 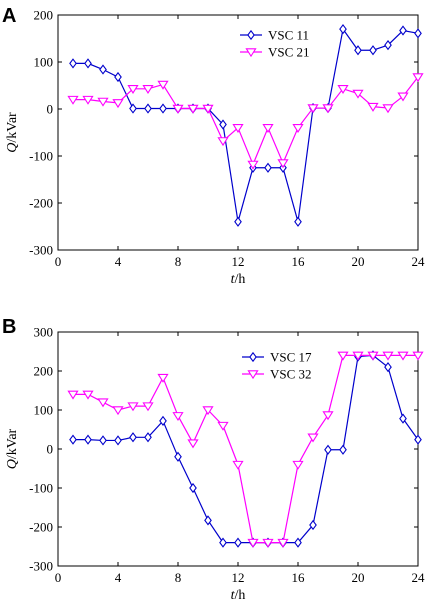 What do you see at coordinates (41, 156) in the screenshot?
I see `y-tick-label-a: -100` at bounding box center [41, 156].